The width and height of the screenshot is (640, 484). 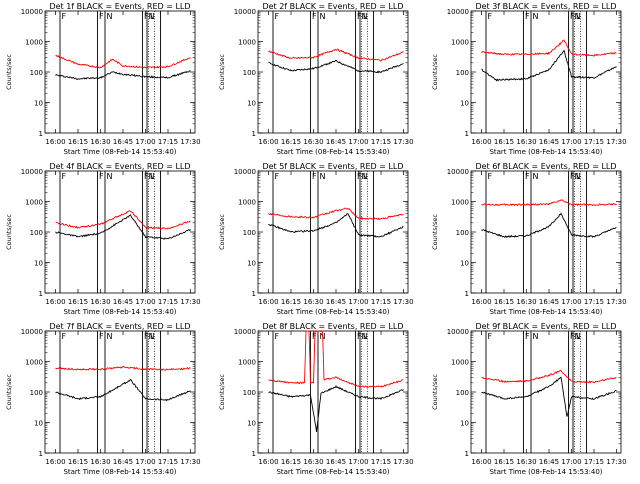 I want to click on x-tick-label: 17:00, so click(x=358, y=142).